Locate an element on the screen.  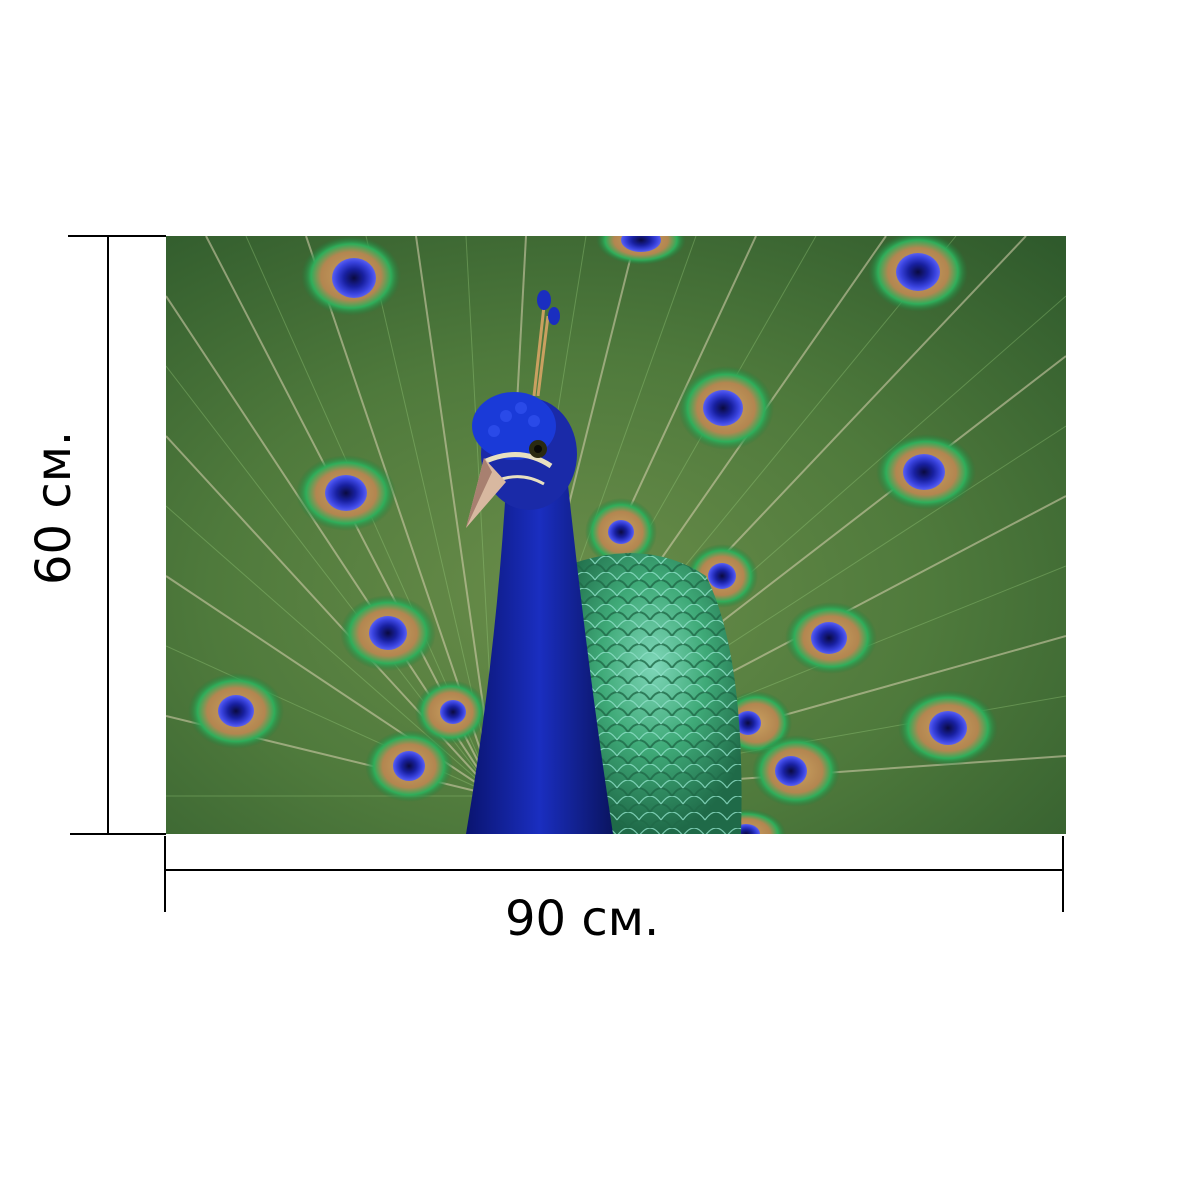
width-label: 90 см. is located at coordinates (582, 919).